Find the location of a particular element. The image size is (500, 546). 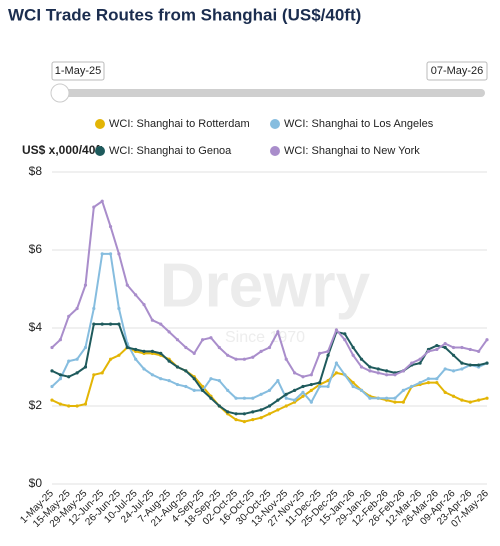

slider-track is located at coordinates (272, 93).